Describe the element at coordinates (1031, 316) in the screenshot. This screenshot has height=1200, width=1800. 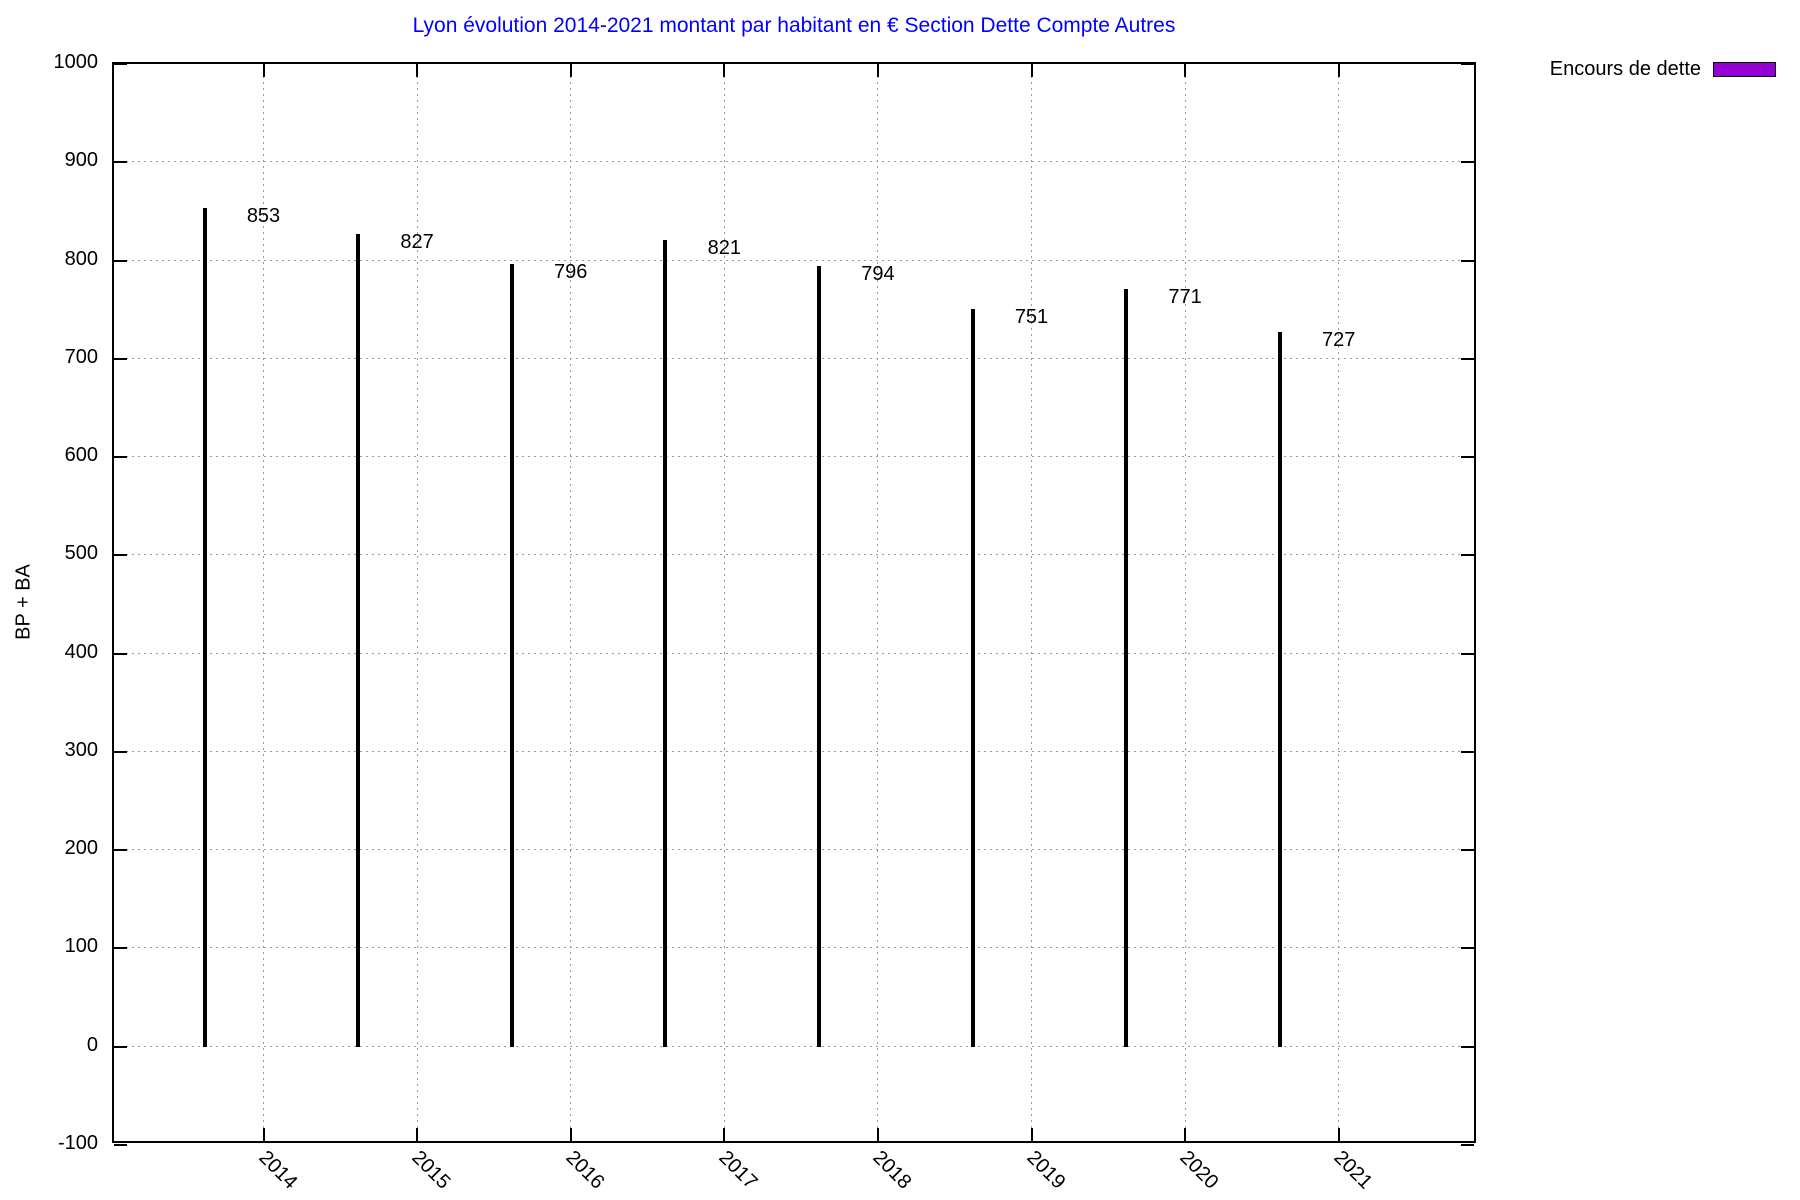
I see `bar-value-label: 751` at that location.